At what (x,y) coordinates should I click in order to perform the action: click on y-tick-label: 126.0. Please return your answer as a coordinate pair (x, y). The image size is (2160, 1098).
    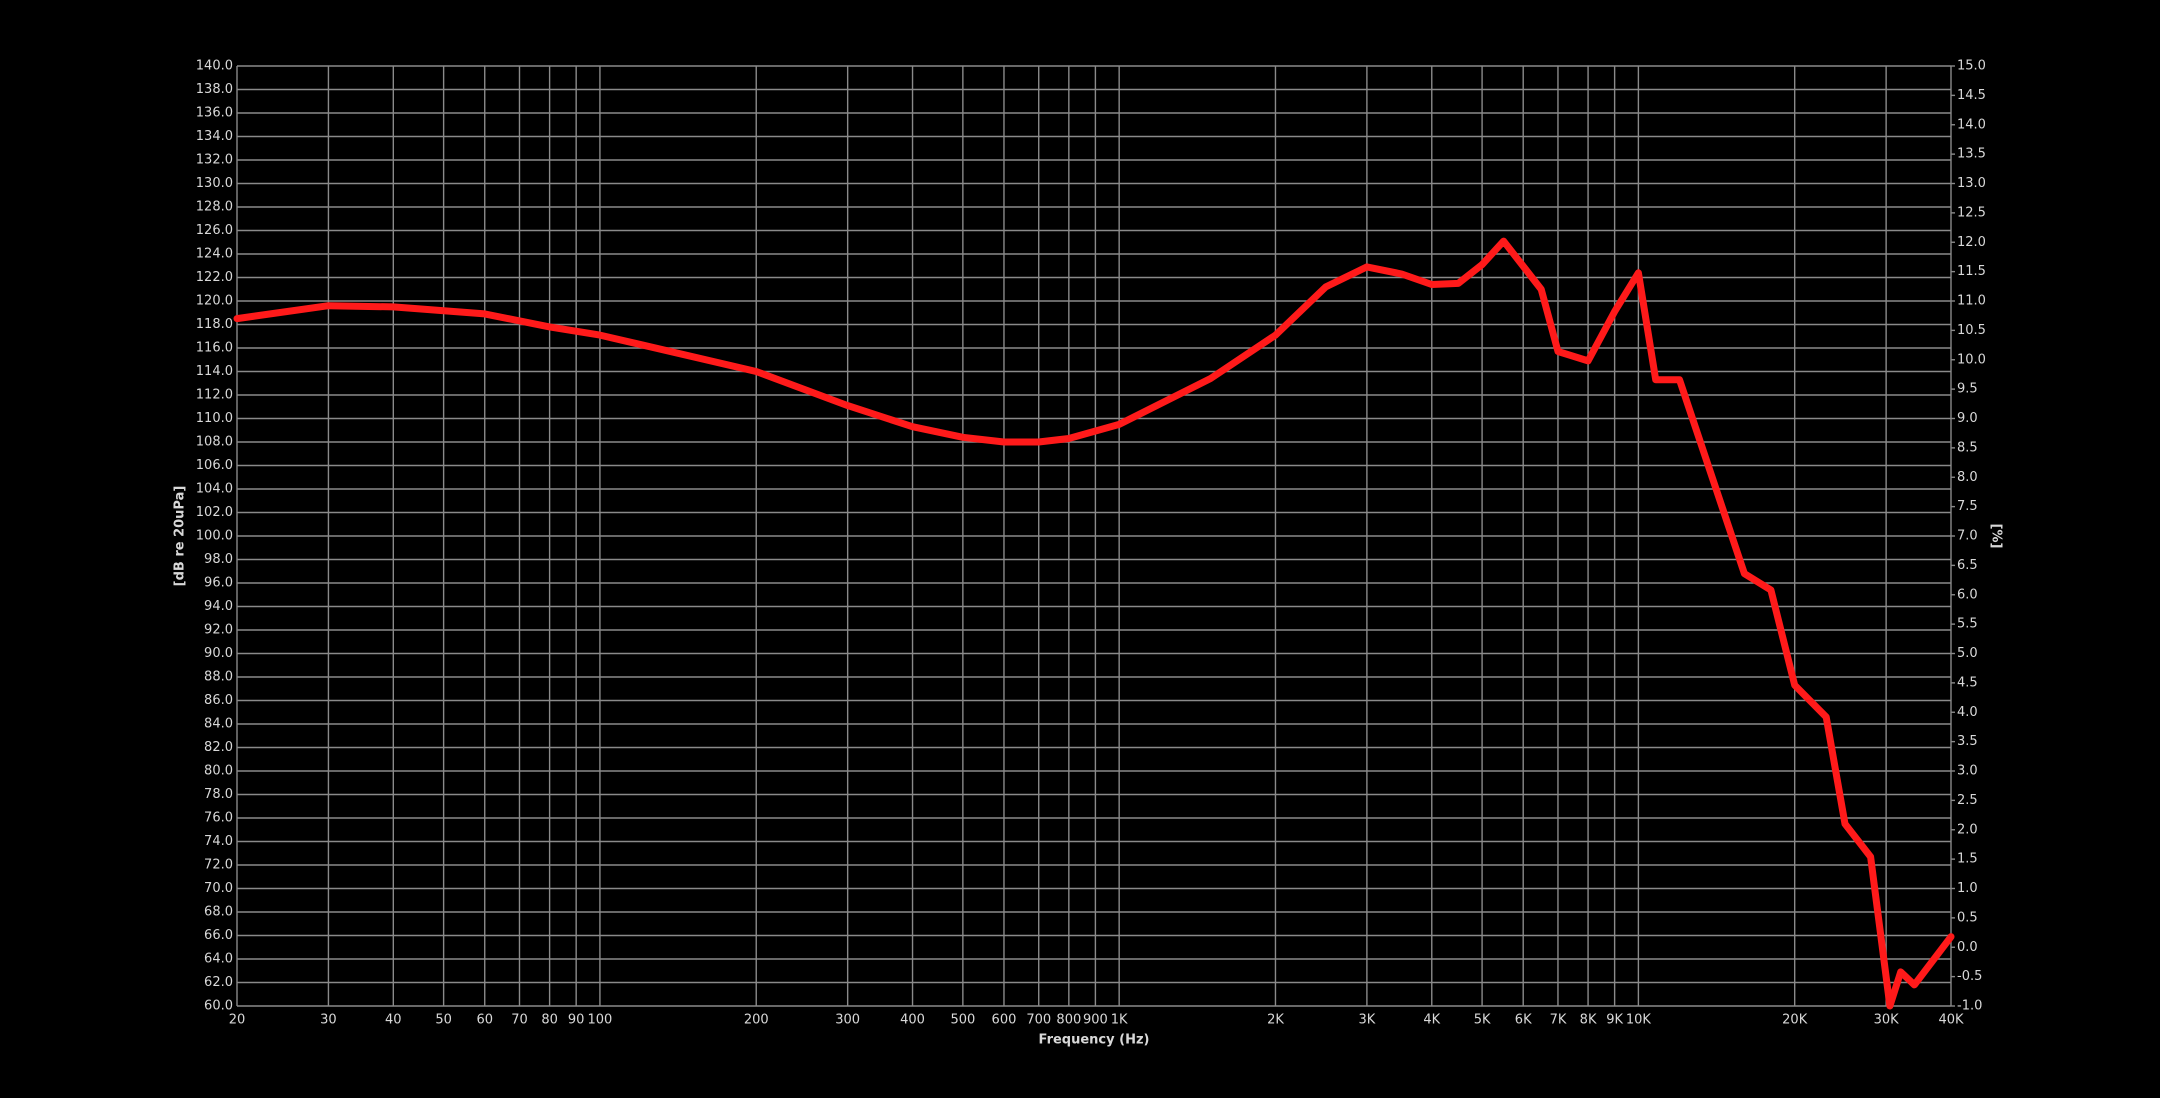
    Looking at the image, I should click on (214, 230).